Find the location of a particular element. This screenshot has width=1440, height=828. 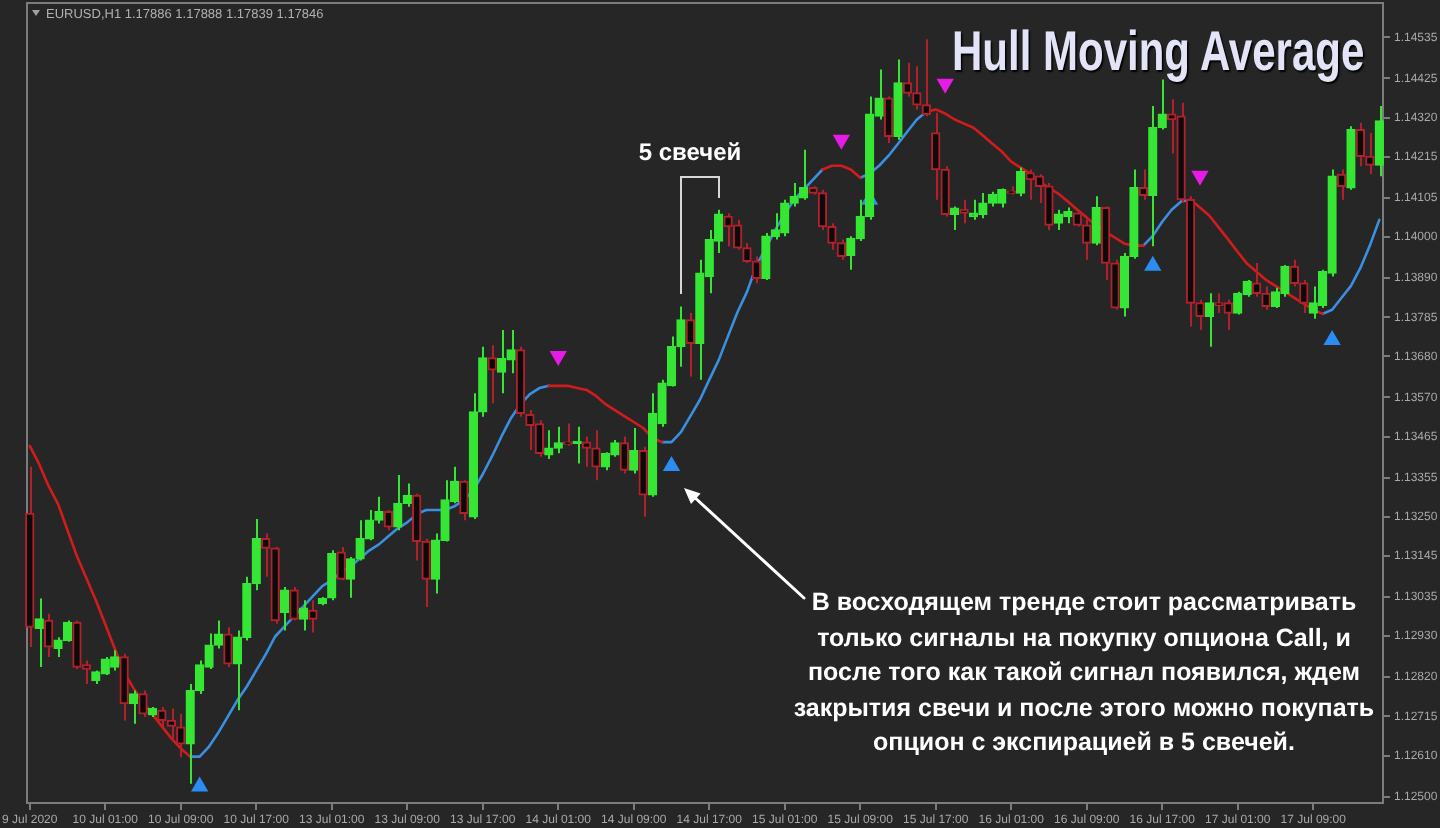

annotation: В восходящем тренде стоит рассматривать только сигналы на покупку опциона Call, и после того как такой сигнал появился, ждем закрытия свечи и после этого можно покупать опцион с экспирацией в 5 свечей. is located at coordinates (1084, 673).